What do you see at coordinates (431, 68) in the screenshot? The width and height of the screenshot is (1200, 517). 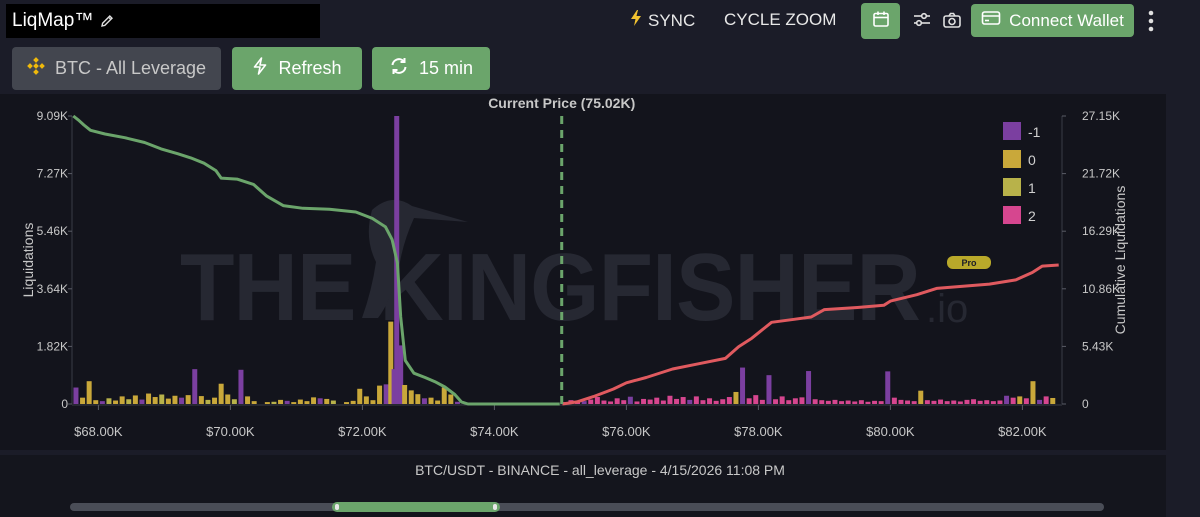 I see `interval-button: 15 min` at bounding box center [431, 68].